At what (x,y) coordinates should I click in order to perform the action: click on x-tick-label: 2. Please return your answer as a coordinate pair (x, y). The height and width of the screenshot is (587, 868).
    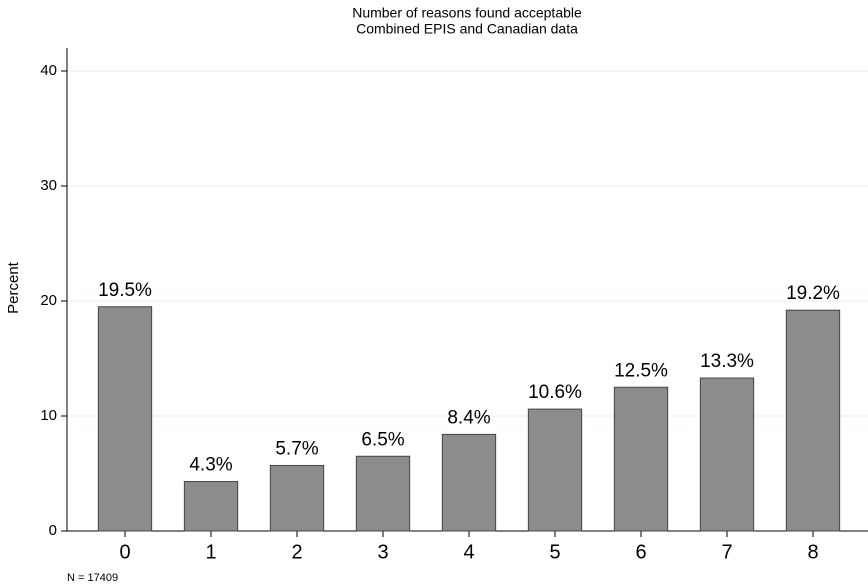
    Looking at the image, I should click on (296, 552).